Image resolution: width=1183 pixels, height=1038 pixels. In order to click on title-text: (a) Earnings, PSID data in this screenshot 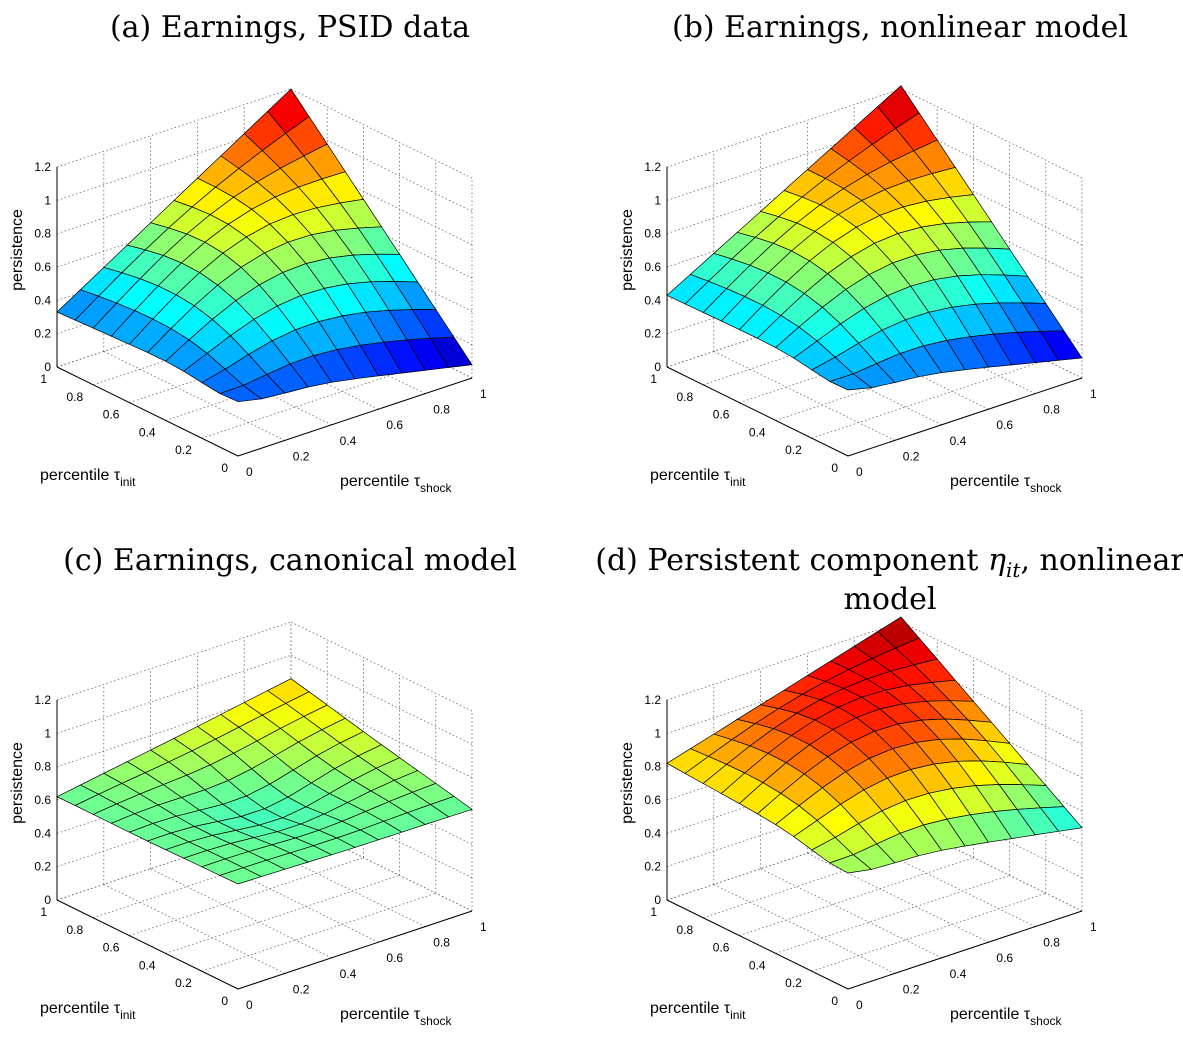, I will do `click(290, 27)`.